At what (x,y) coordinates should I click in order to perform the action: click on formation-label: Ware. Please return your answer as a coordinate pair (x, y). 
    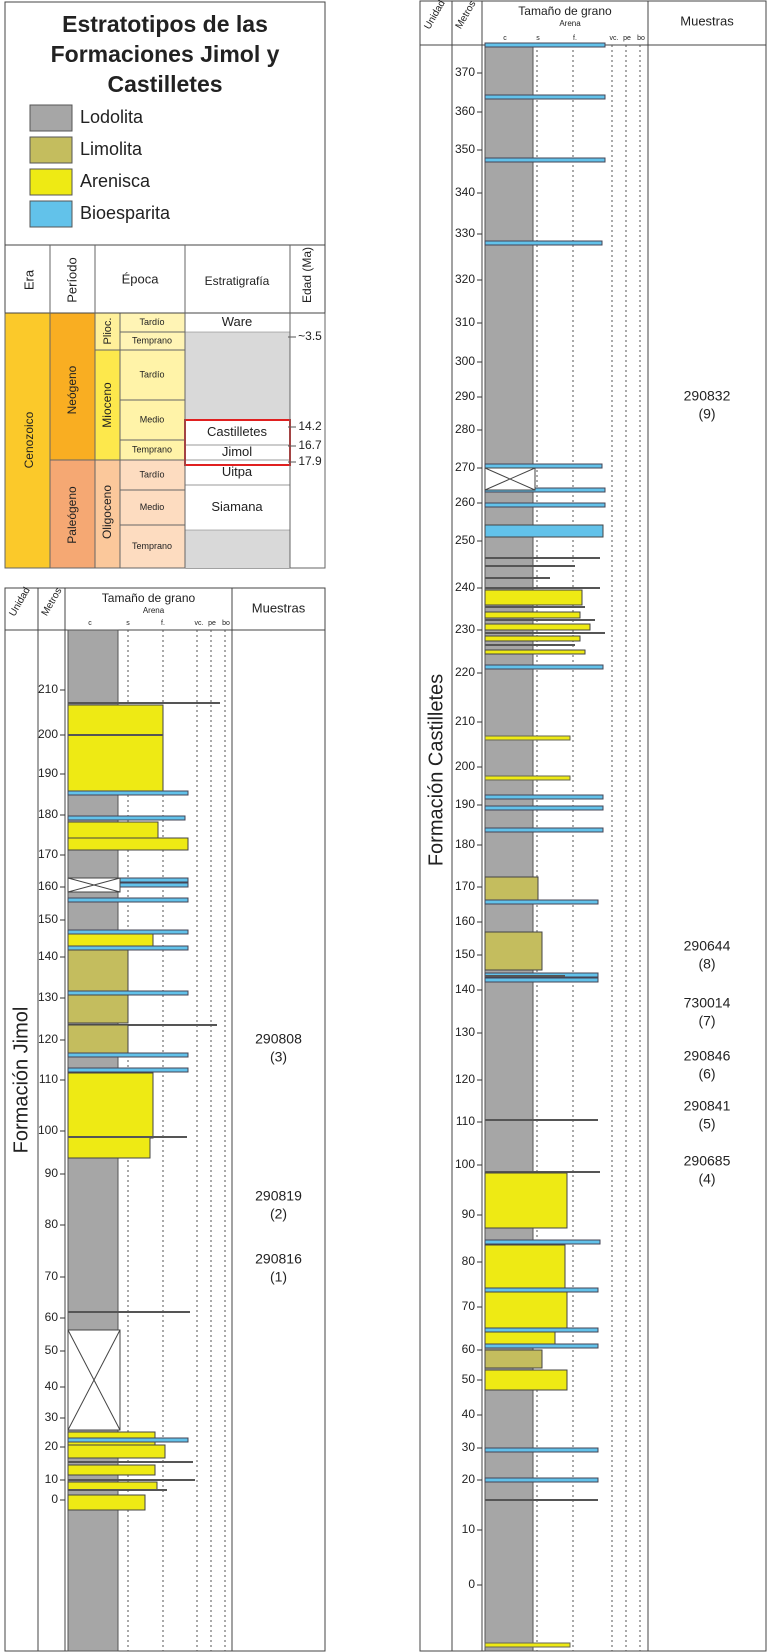
    Looking at the image, I should click on (237, 321).